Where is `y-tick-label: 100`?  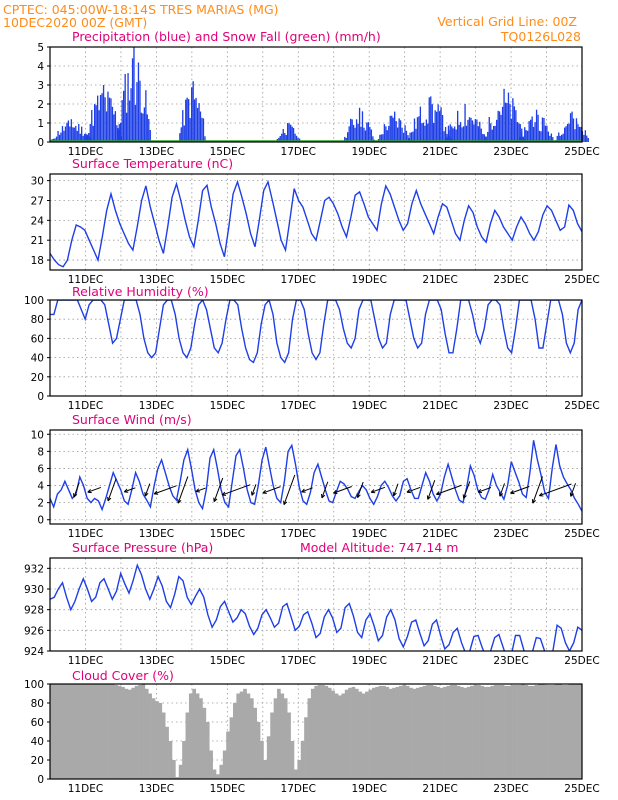 y-tick-label: 100 is located at coordinates (34, 685).